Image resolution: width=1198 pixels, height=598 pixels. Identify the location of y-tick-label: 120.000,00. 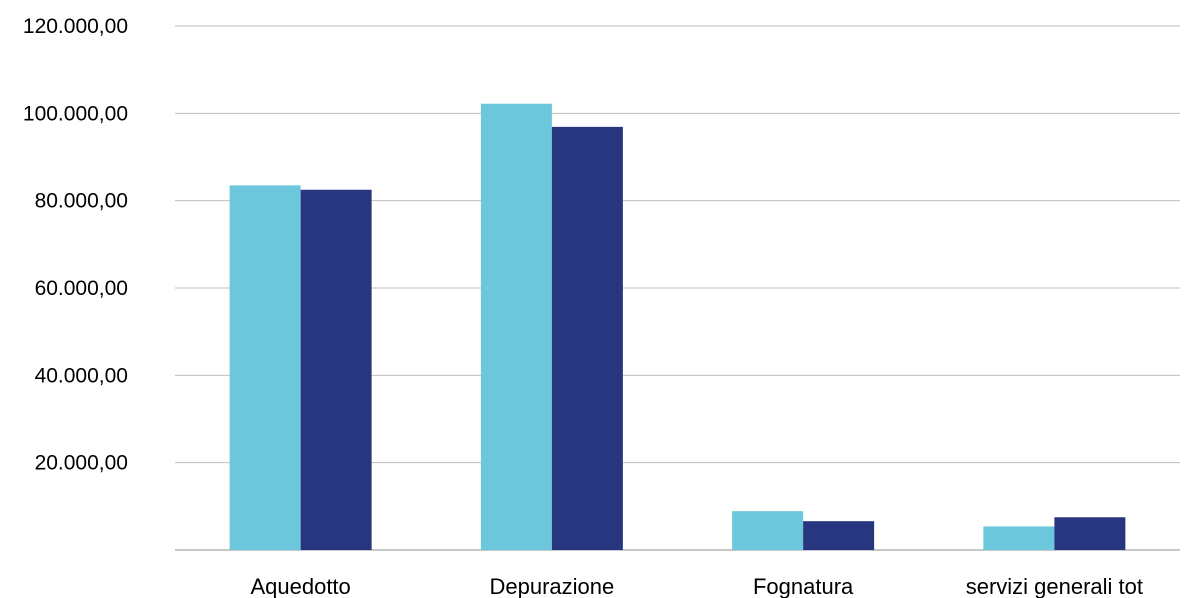
(75, 26).